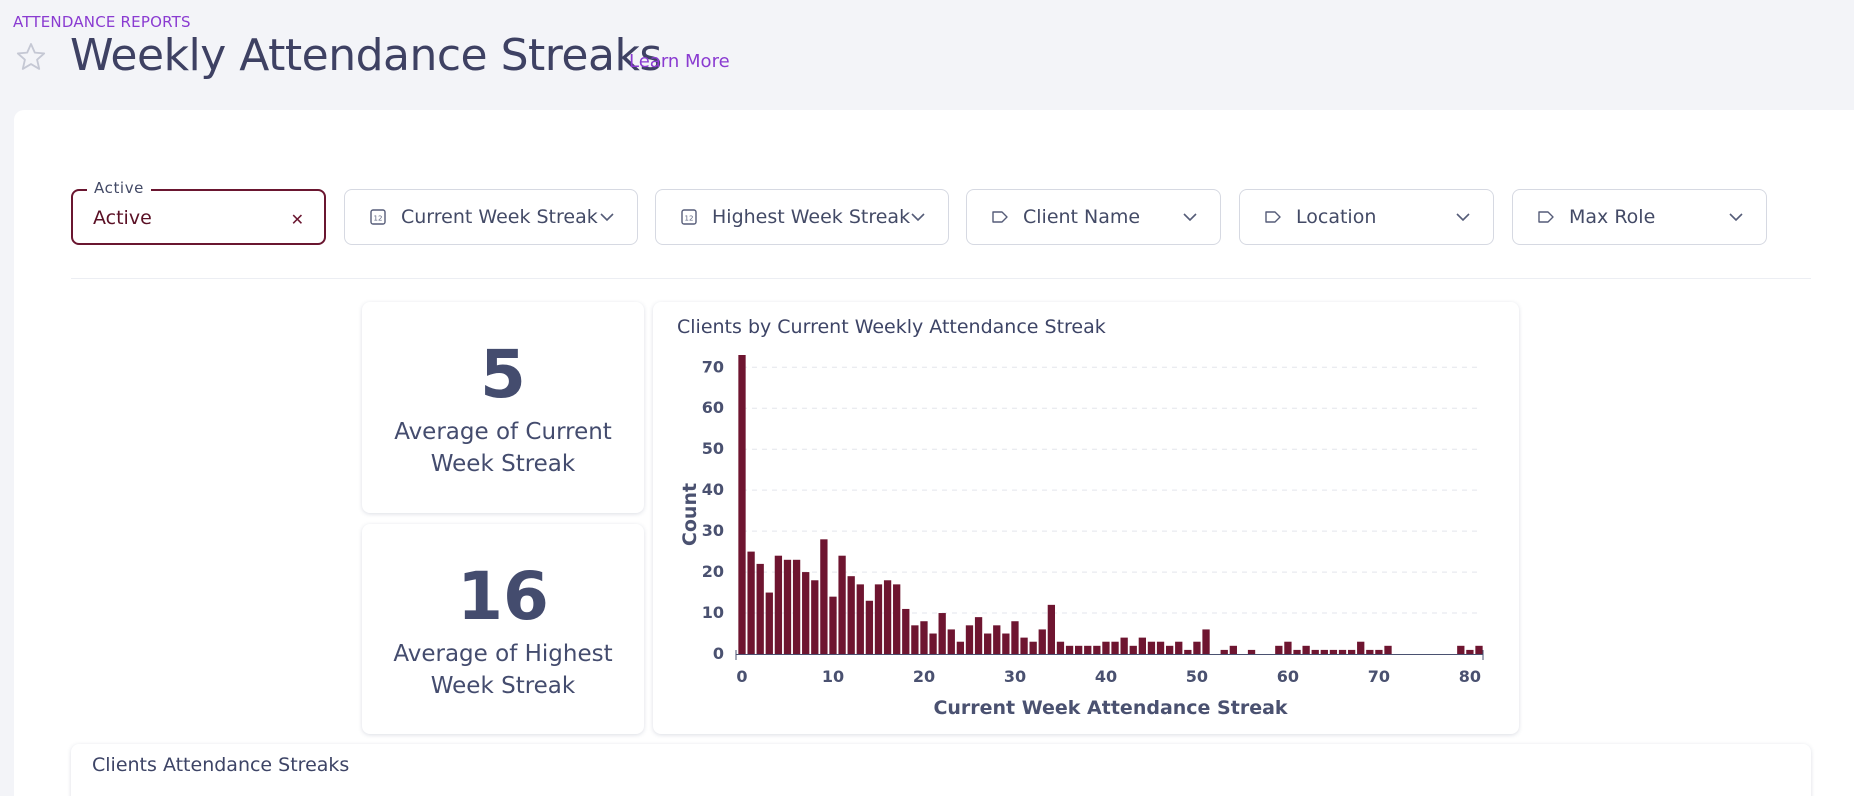 The width and height of the screenshot is (1854, 796). What do you see at coordinates (1082, 217) in the screenshot?
I see `client-name-label: Client Name` at bounding box center [1082, 217].